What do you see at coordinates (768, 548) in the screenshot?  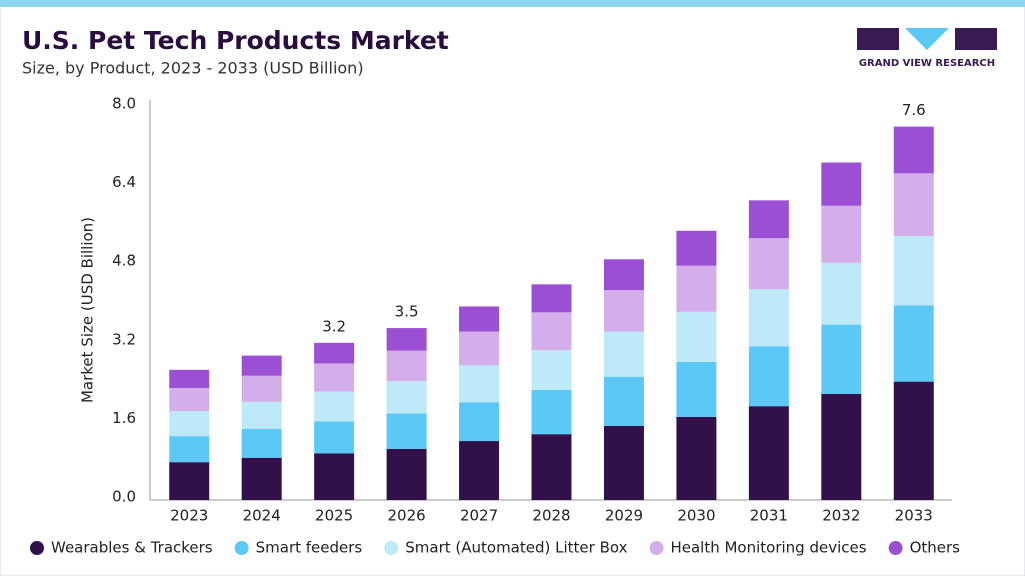 I see `legend-label: Health Monitoring devices` at bounding box center [768, 548].